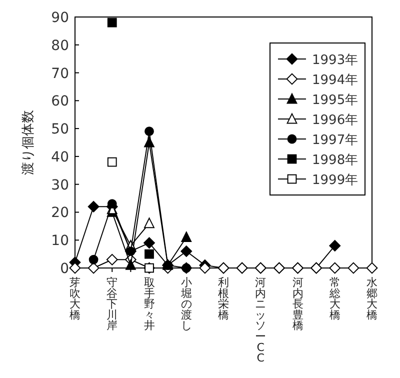 This screenshot has width=400, height=378. What do you see at coordinates (60, 130) in the screenshot?
I see `y-tick-label: 50` at bounding box center [60, 130].